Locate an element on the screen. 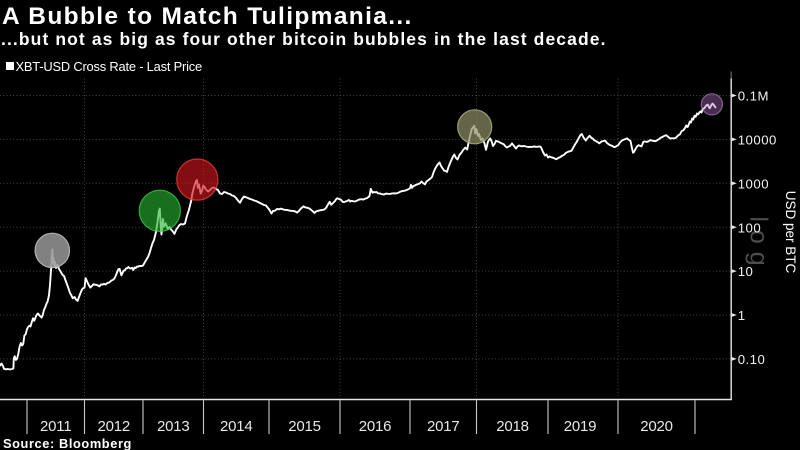 The image size is (800, 450). svg-text: 10000 is located at coordinates (757, 140).